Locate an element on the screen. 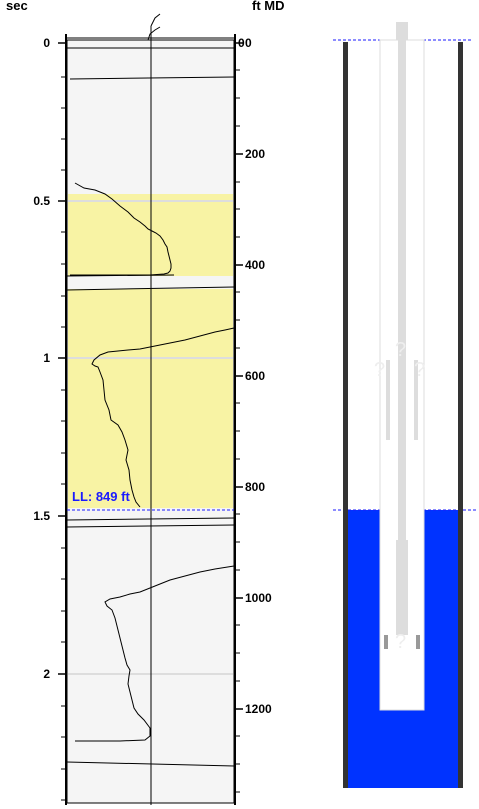 The height and width of the screenshot is (809, 479). casing-wall-left is located at coordinates (345, 415).